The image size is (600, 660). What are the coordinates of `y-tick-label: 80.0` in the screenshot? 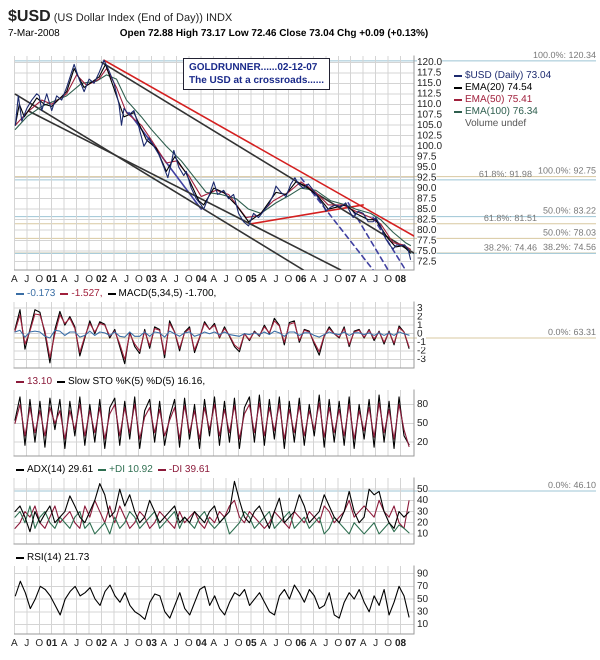 It's located at (427, 230).